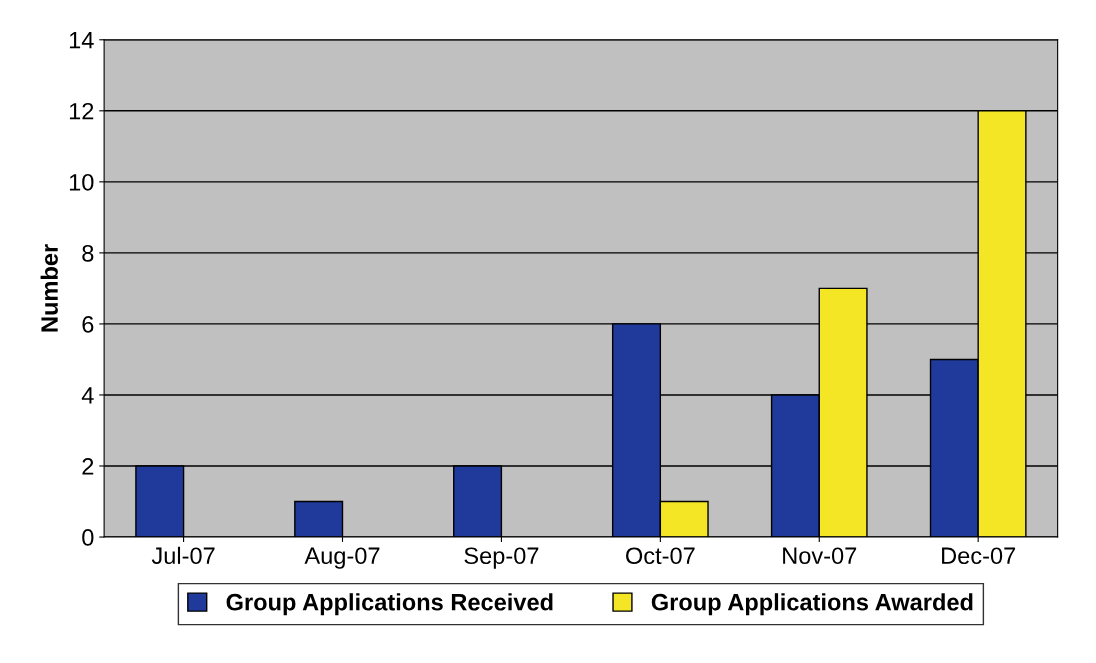 The height and width of the screenshot is (663, 1096). Describe the element at coordinates (87, 395) in the screenshot. I see `y-tick-label: 4` at that location.